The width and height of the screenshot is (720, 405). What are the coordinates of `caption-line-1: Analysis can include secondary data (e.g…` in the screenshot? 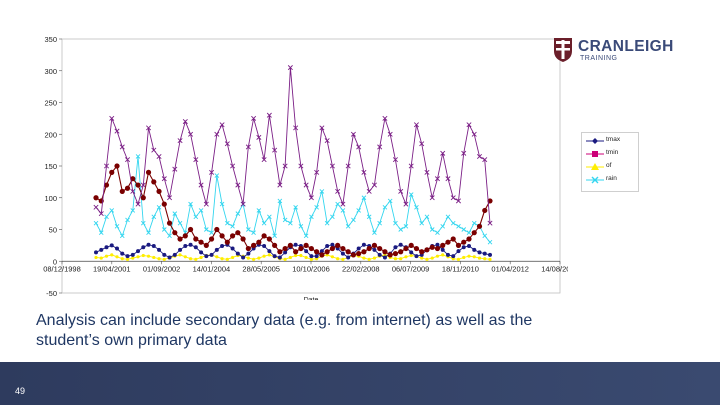 It's located at (284, 320).